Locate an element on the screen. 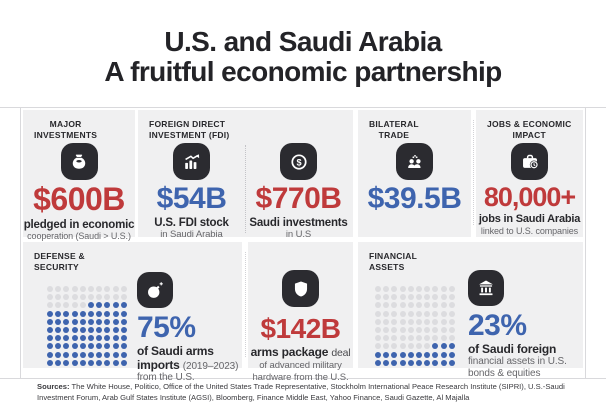 This screenshot has width=606, height=418. stat-label: U.S. FDI stock is located at coordinates (191, 222).